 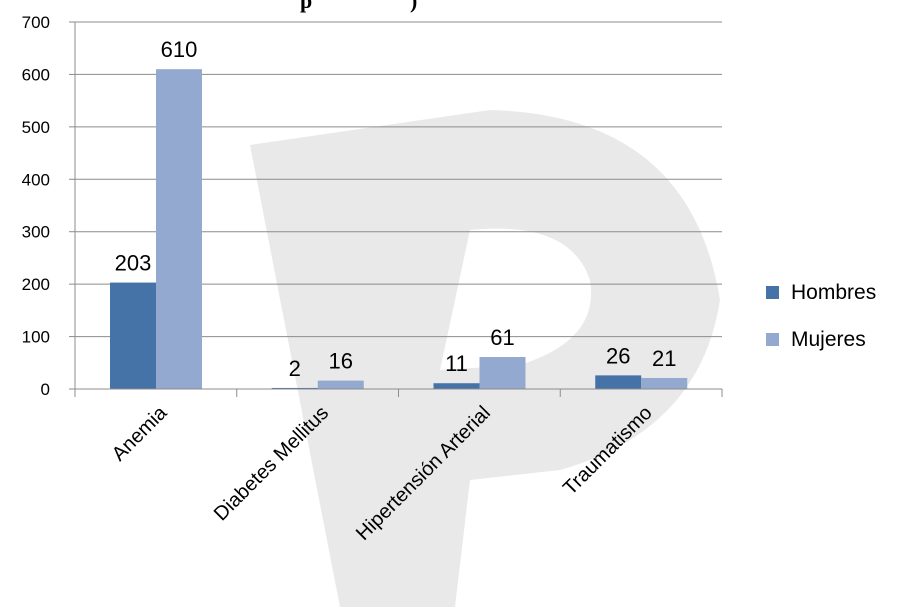 I want to click on data-label: 610, so click(x=179, y=49).